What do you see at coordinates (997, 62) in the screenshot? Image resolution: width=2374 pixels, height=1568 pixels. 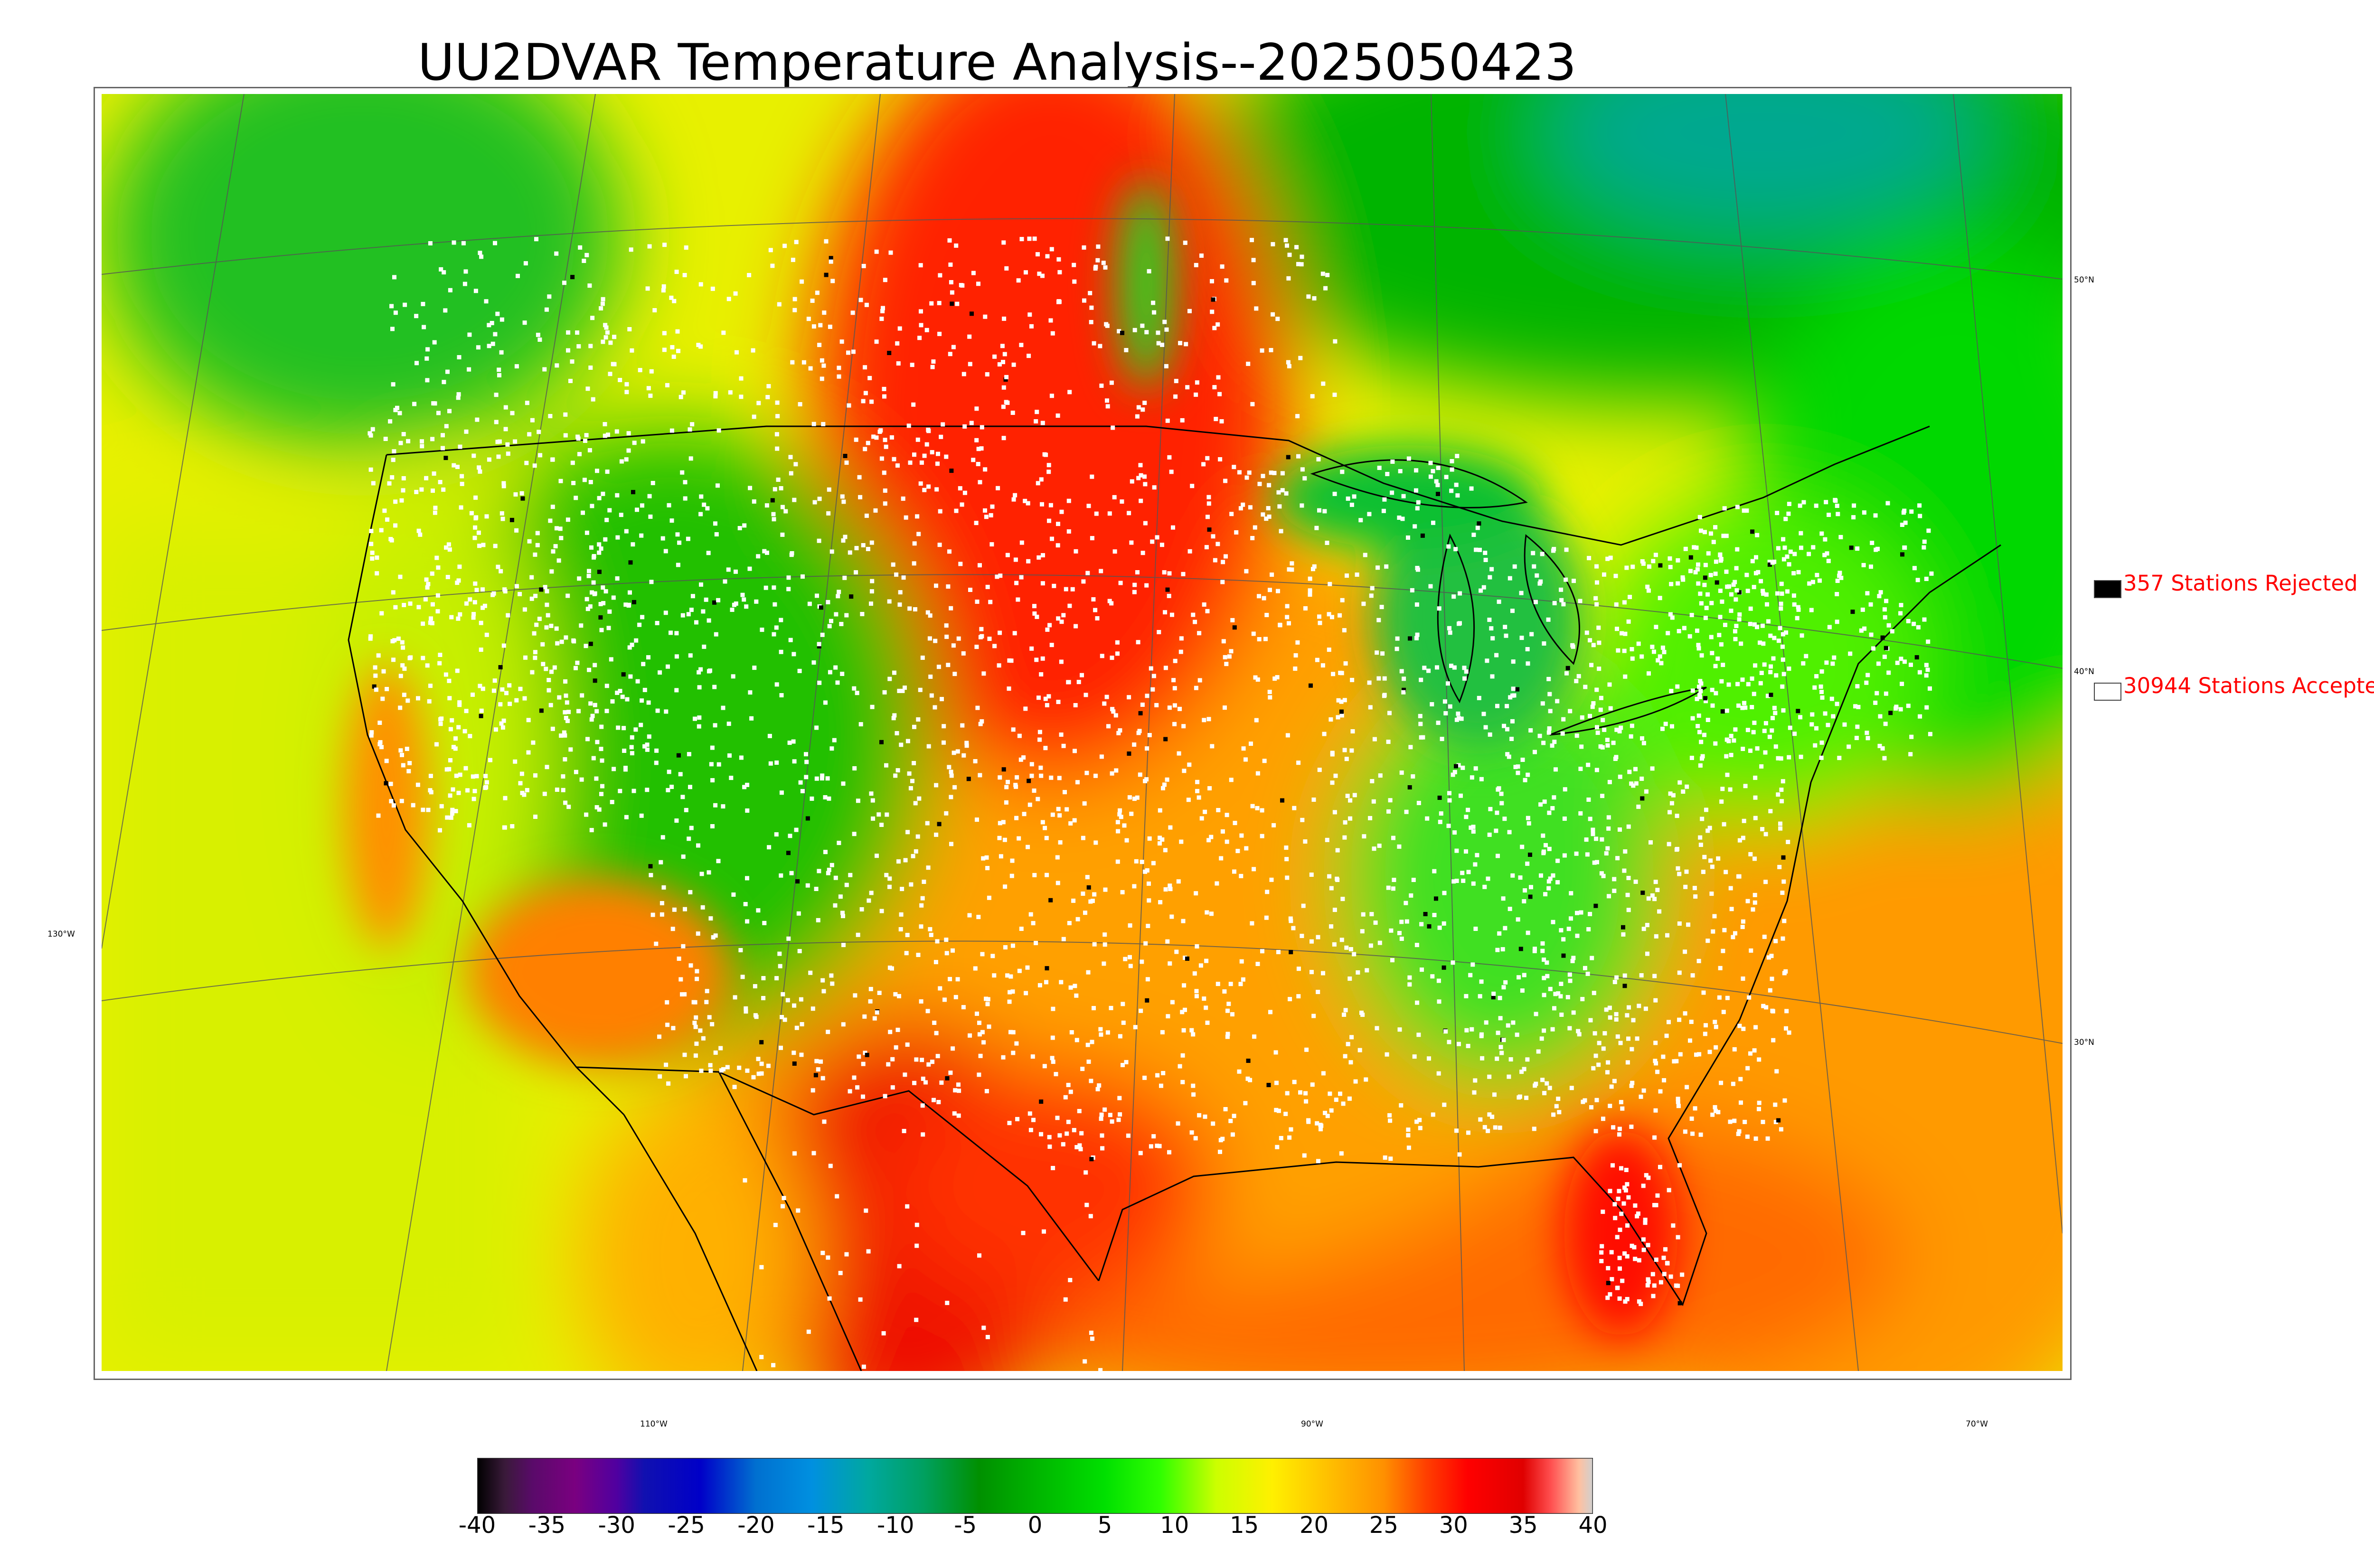 I see `map-title: UU2DVAR Temperature Analysis--2025050423` at bounding box center [997, 62].